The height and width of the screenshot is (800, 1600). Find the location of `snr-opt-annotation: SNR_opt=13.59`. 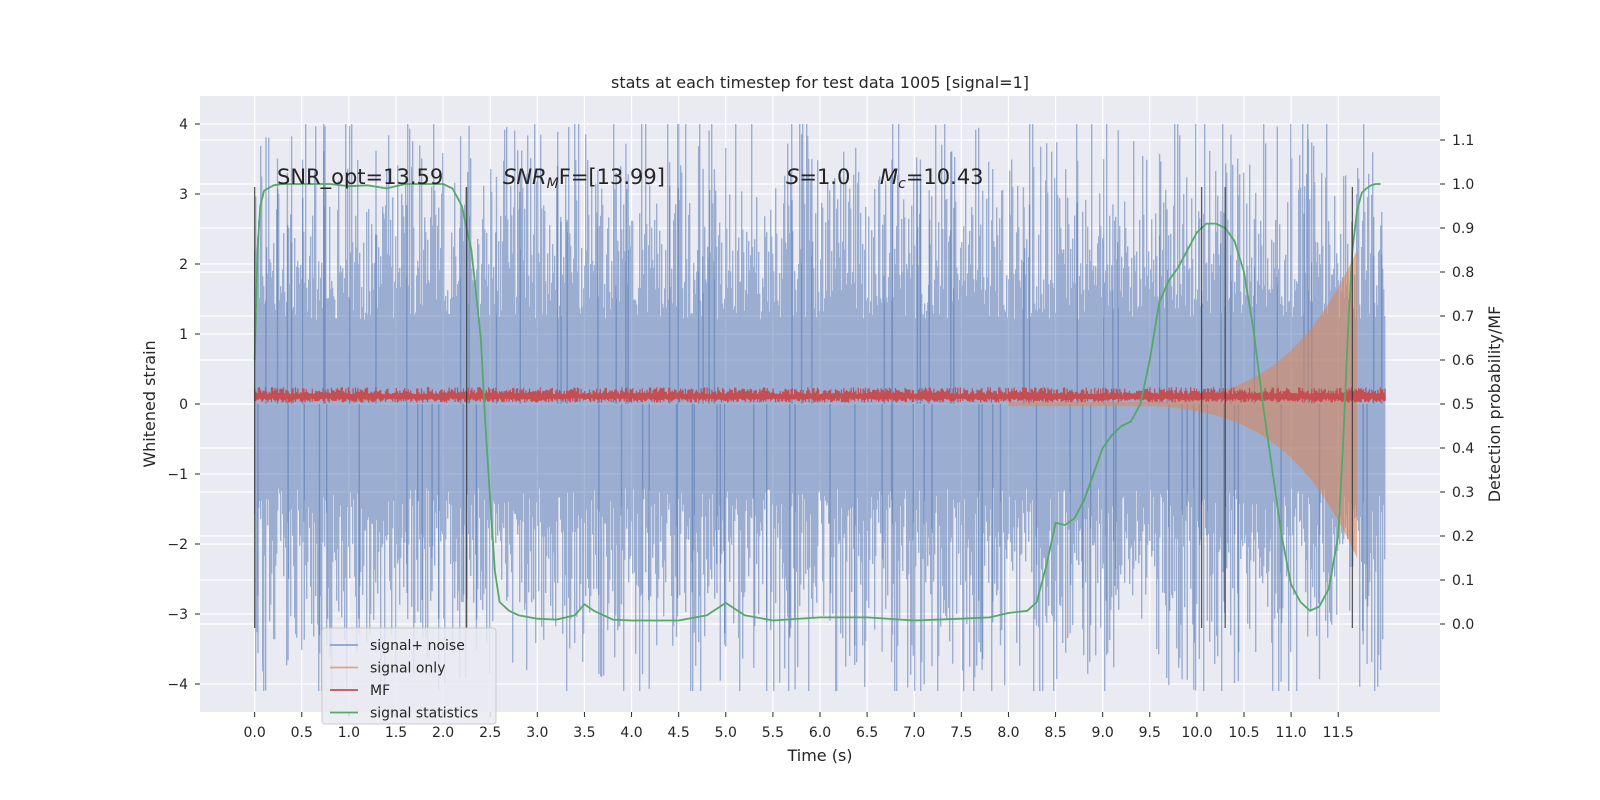

snr-opt-annotation: SNR_opt=13.59 is located at coordinates (360, 177).